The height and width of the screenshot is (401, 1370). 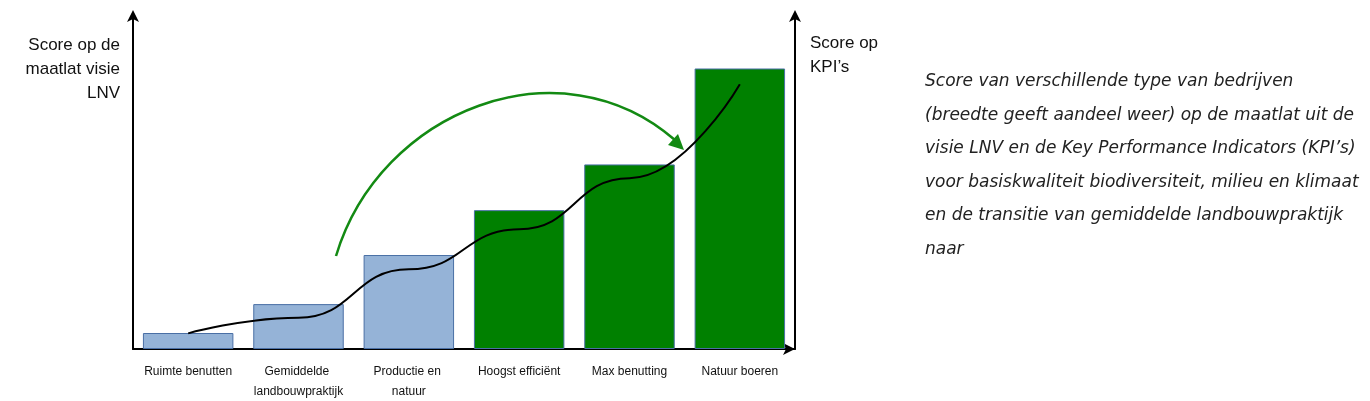 I want to click on x-tick-label: Productie en natuur, so click(x=409, y=381).